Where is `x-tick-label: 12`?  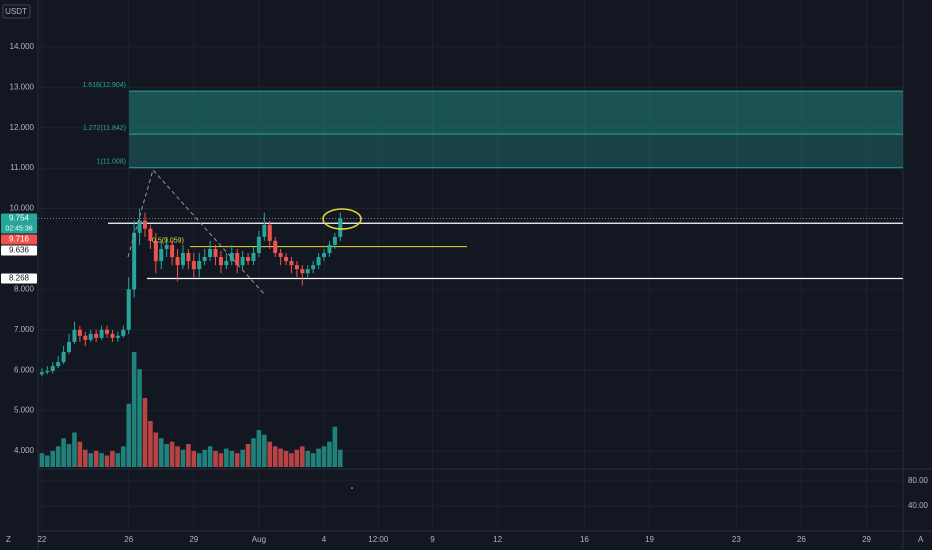
x-tick-label: 12 is located at coordinates (497, 539).